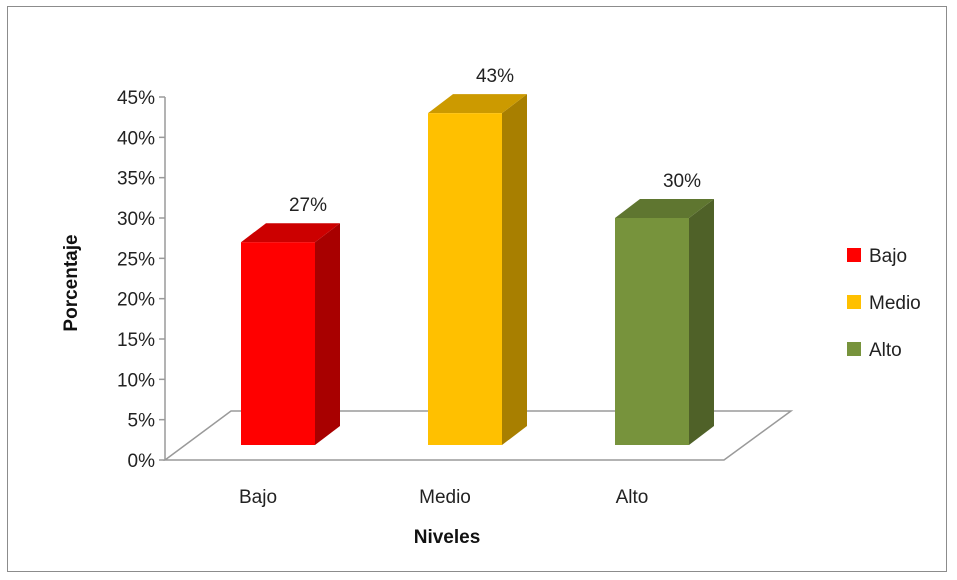 The width and height of the screenshot is (957, 580). What do you see at coordinates (682, 181) in the screenshot?
I see `data-label: 30%` at bounding box center [682, 181].